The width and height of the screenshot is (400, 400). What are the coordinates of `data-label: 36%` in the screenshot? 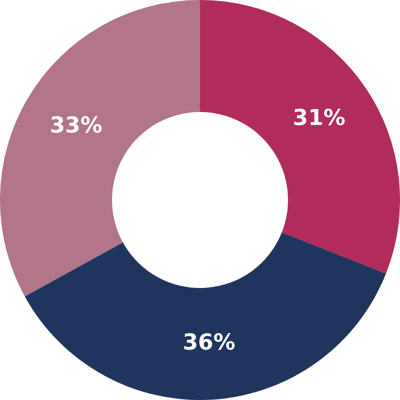 It's located at (209, 343).